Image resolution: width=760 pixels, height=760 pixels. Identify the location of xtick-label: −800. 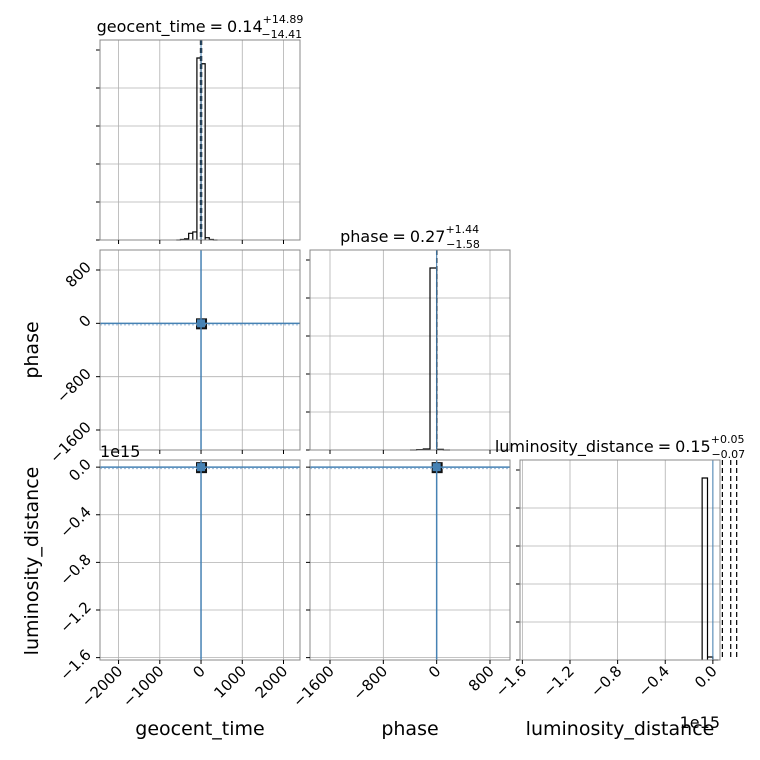
(370, 683).